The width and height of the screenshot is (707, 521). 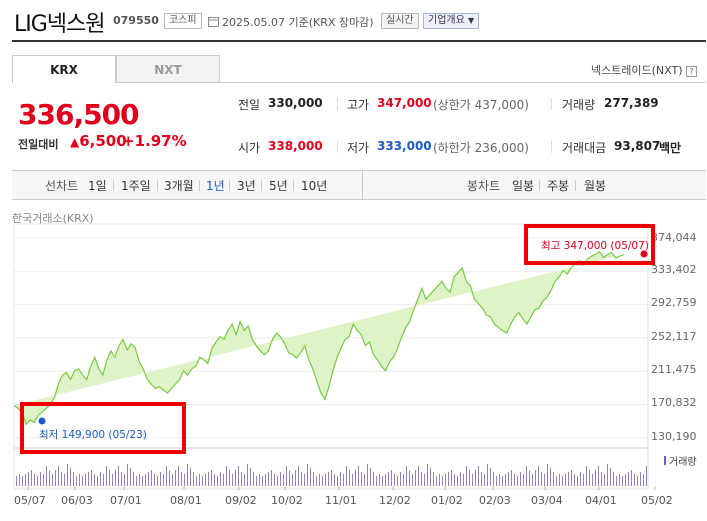 I want to click on company-info-button: 기업개요 ▼, so click(x=451, y=21).